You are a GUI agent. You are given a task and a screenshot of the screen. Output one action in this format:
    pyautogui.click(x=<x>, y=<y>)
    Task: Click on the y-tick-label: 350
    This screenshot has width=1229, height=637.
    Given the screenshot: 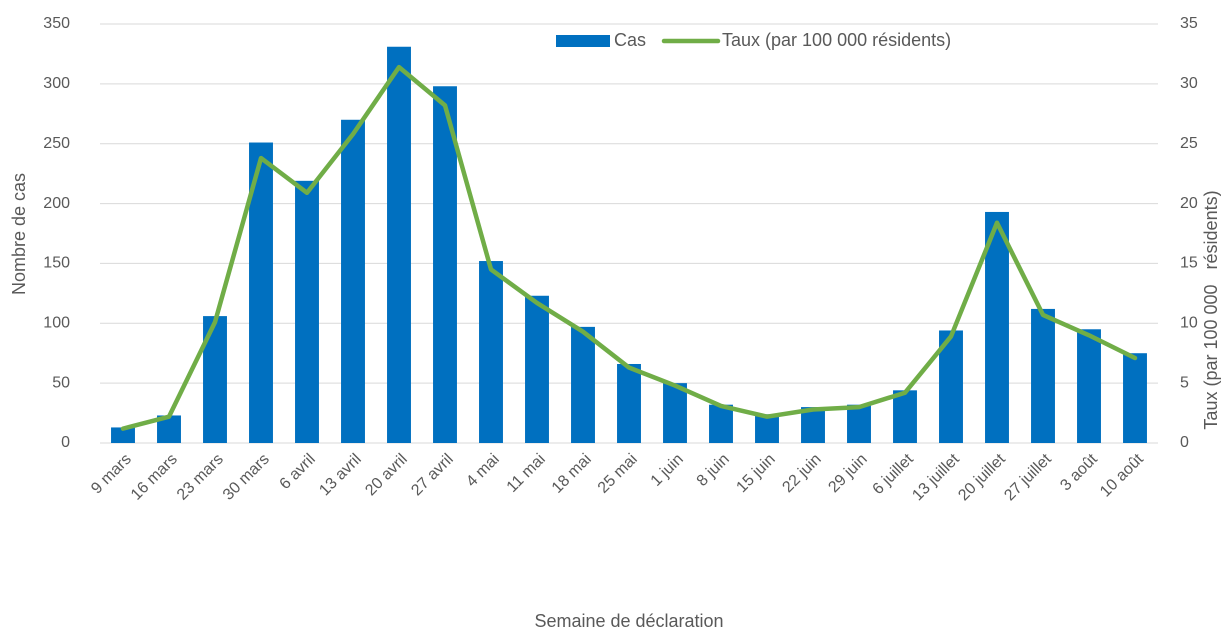 What is the action you would take?
    pyautogui.click(x=56, y=23)
    